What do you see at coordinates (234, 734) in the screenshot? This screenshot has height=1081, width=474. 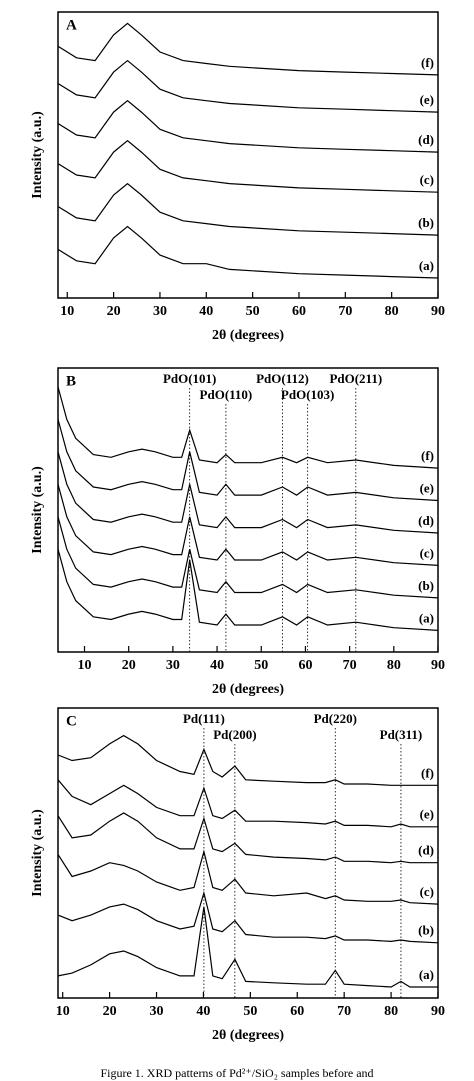 I see `peak-label: Pd(200)` at bounding box center [234, 734].